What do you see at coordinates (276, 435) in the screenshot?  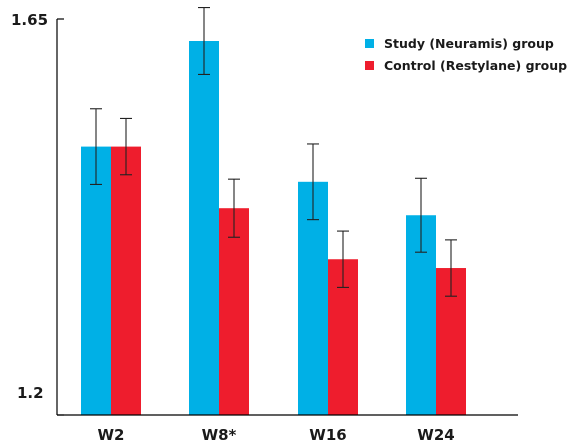 I see `x-tick-labels: W2 W8* W16 W24` at bounding box center [276, 435].